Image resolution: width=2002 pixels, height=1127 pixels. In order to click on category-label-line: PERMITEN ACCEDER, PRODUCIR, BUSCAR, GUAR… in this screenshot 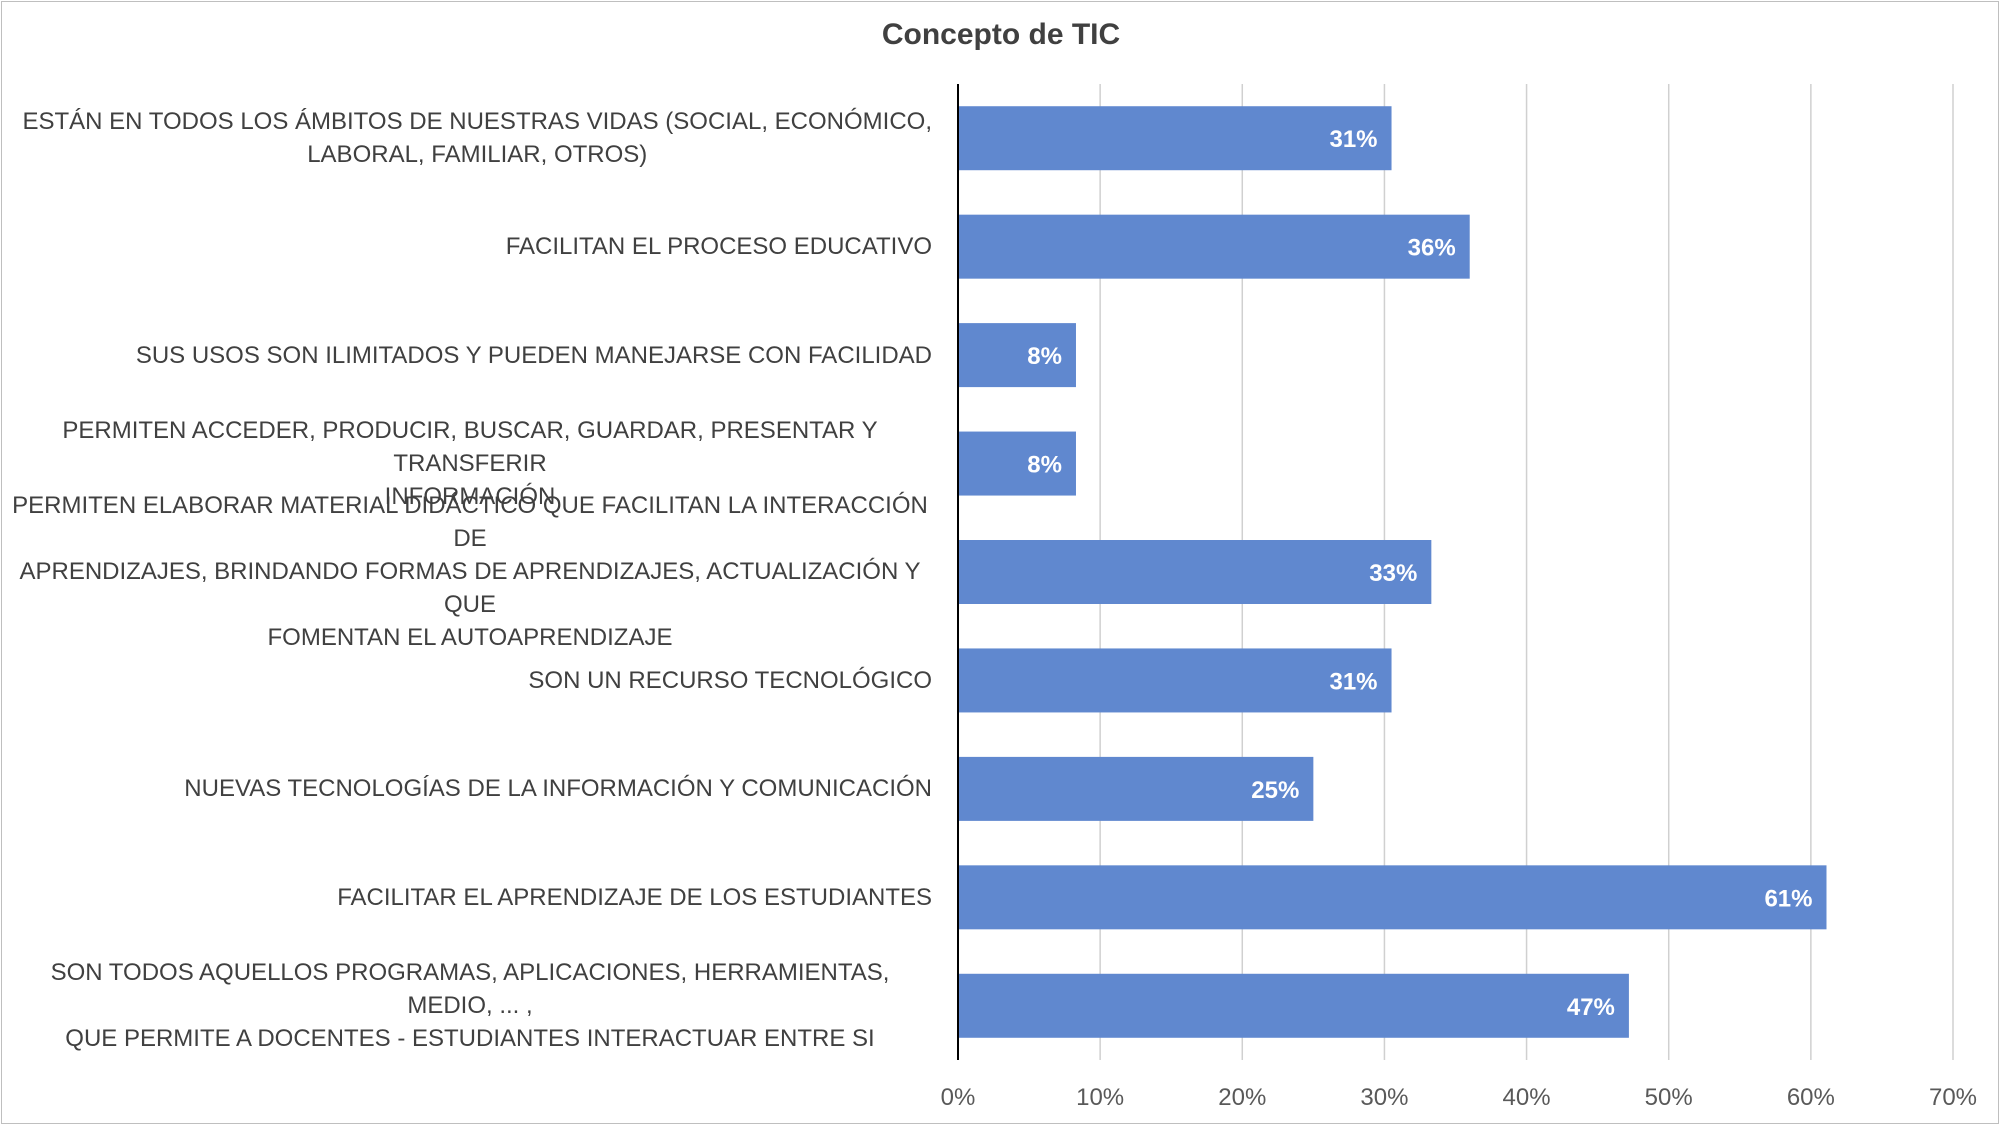, I will do `click(470, 447)`.